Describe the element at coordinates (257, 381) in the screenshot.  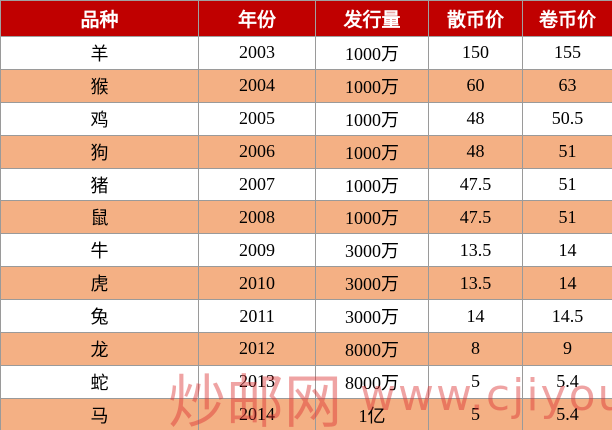
I see `table-cell: 2013` at that location.